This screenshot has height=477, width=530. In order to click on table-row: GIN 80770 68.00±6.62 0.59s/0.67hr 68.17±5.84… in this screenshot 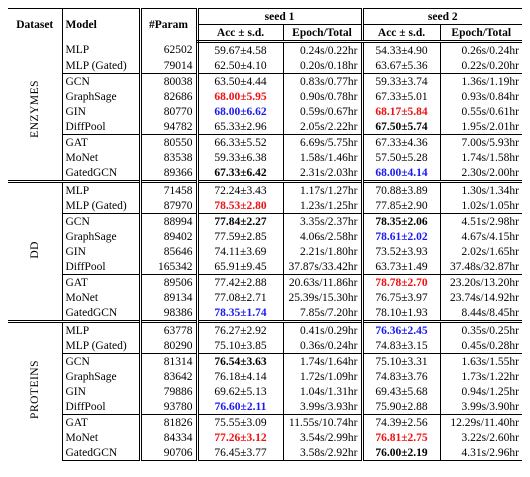, I will do `click(265, 111)`.